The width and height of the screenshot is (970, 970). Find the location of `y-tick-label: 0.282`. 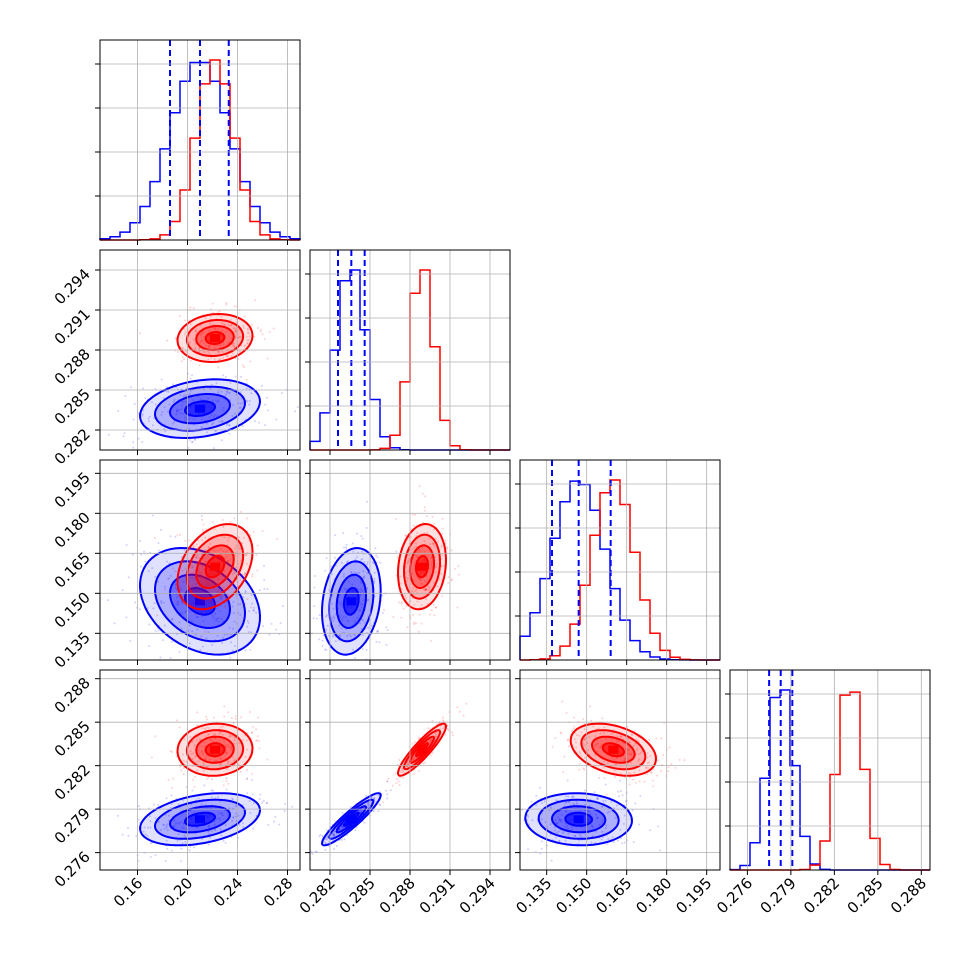

y-tick-label: 0.282 is located at coordinates (72, 446).